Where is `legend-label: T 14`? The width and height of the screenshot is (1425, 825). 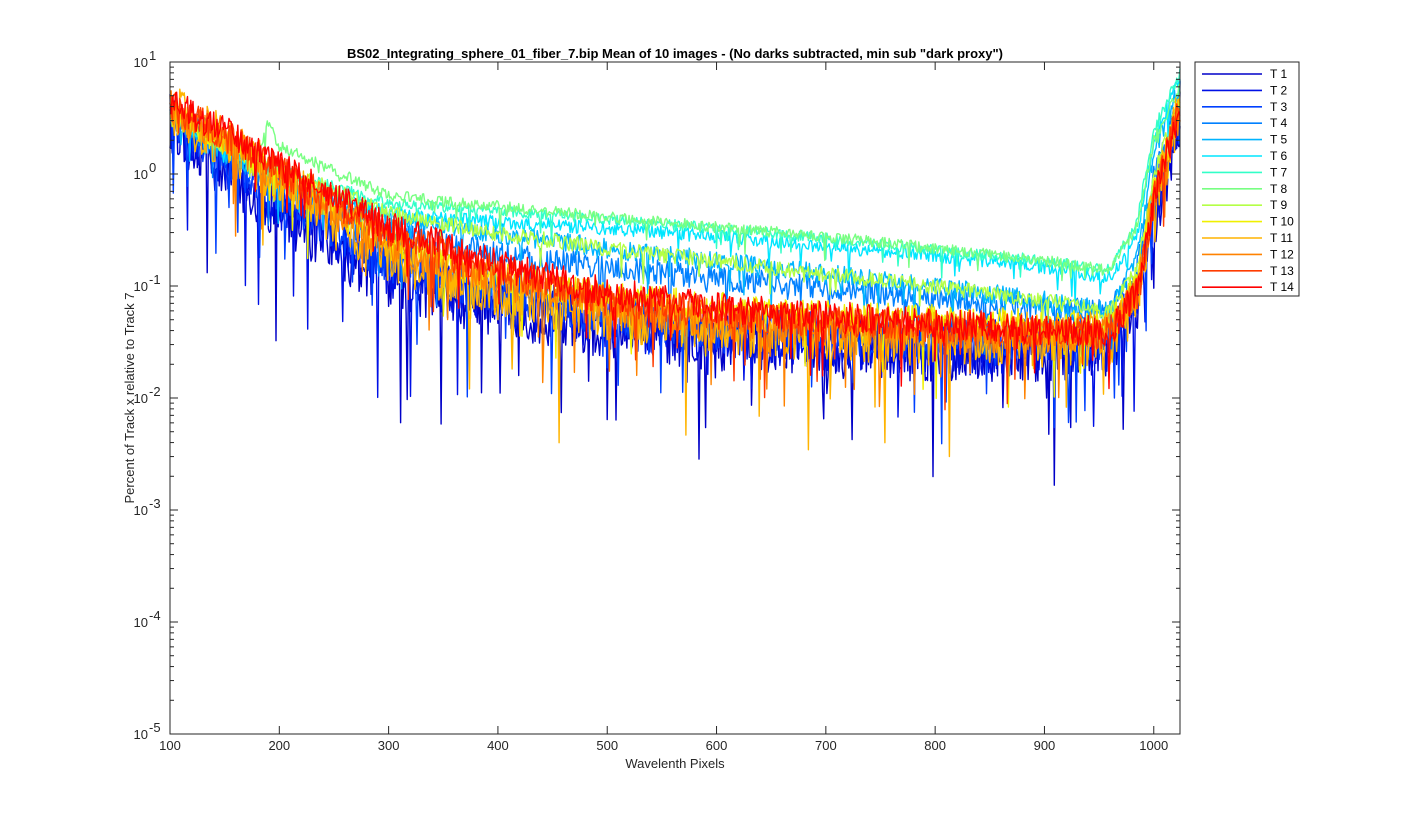
legend-label: T 14 is located at coordinates (1282, 287).